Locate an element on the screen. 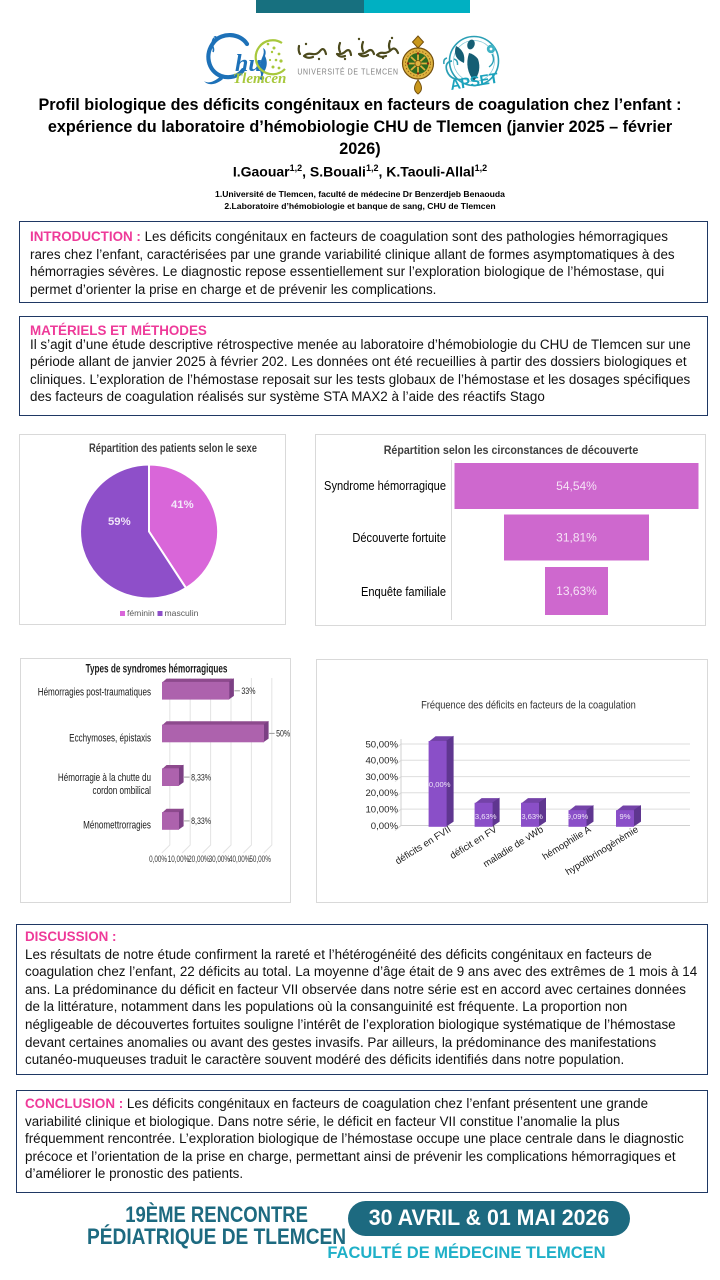 The image size is (720, 1280). svg-text: Hémorragie à la chutte du is located at coordinates (104, 778).